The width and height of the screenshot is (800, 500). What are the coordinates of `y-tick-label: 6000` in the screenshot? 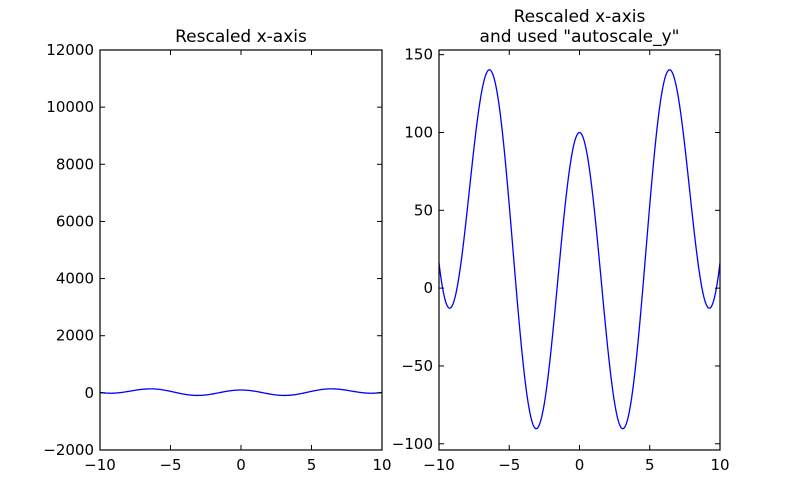 It's located at (75, 221).